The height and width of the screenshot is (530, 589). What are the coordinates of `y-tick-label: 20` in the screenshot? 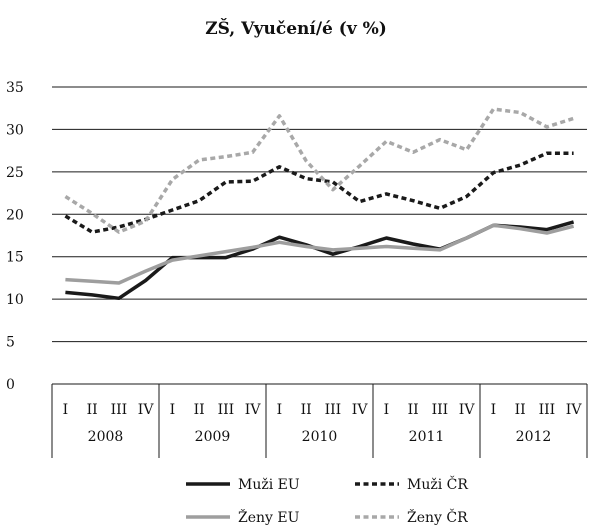 It's located at (15, 215).